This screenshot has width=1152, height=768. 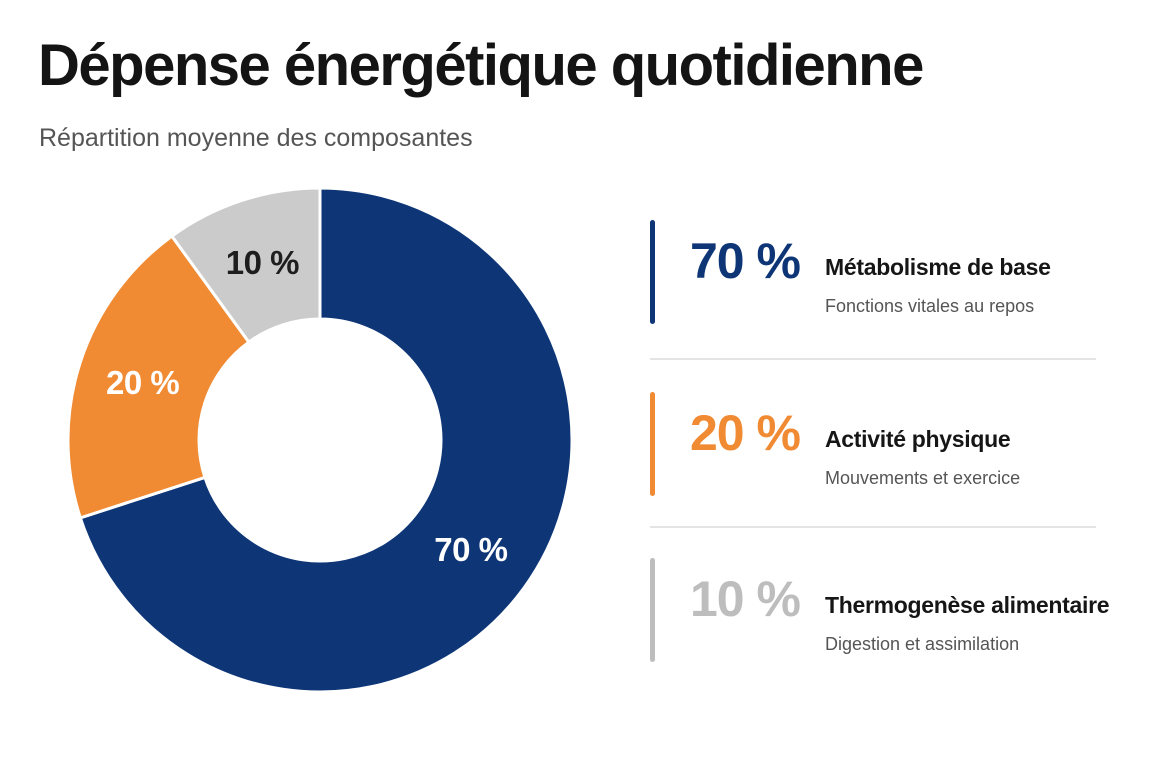 I want to click on legend-description: Fonctions vitales au repos, so click(x=930, y=306).